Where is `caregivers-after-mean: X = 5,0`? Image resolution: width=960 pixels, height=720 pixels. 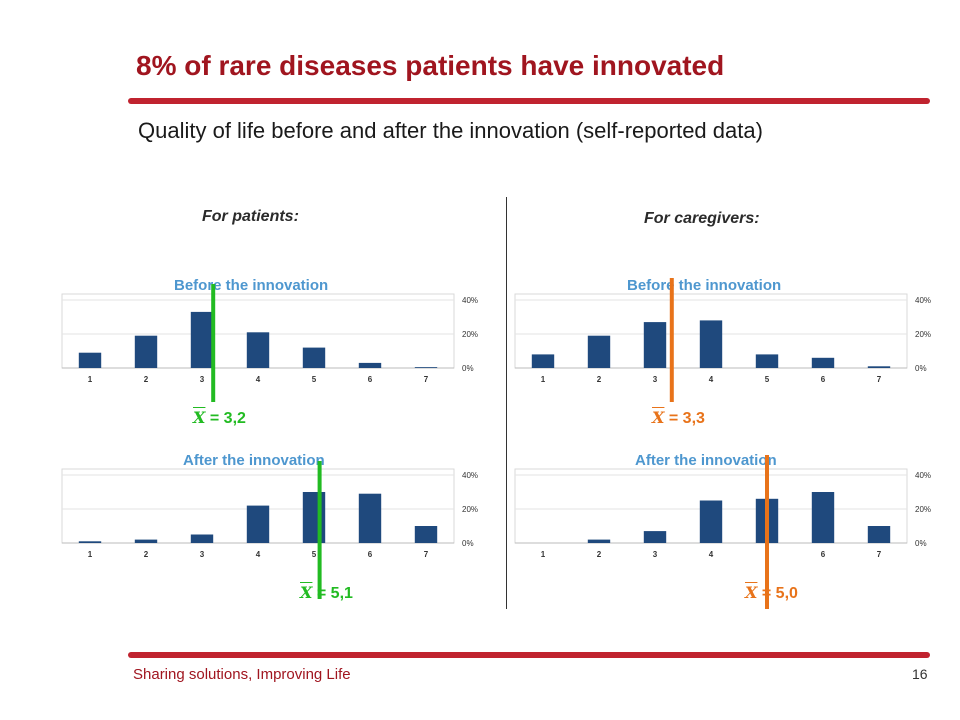 caregivers-after-mean: X = 5,0 is located at coordinates (771, 593).